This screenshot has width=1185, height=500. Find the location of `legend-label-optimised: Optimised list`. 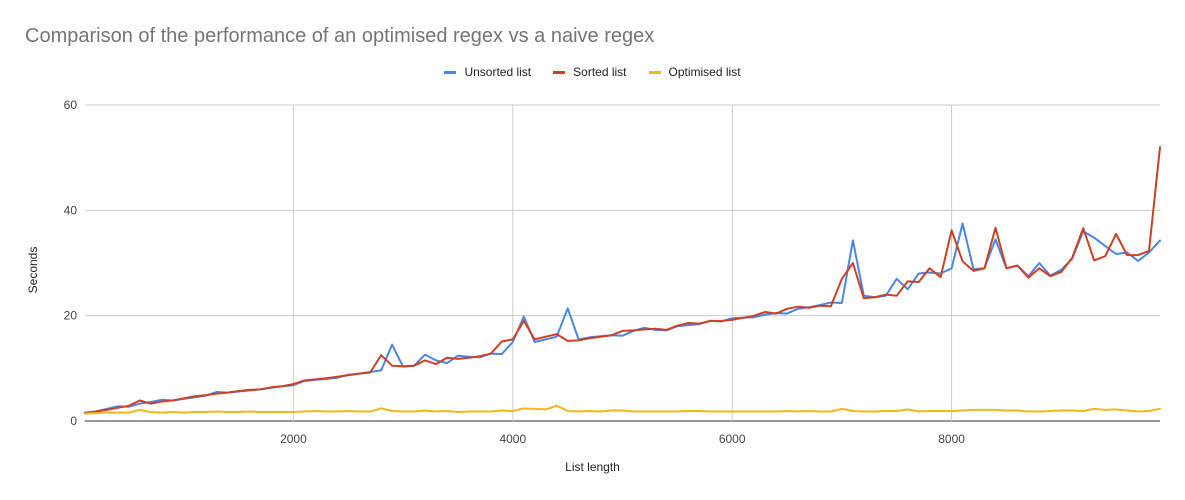

legend-label-optimised: Optimised list is located at coordinates (704, 72).